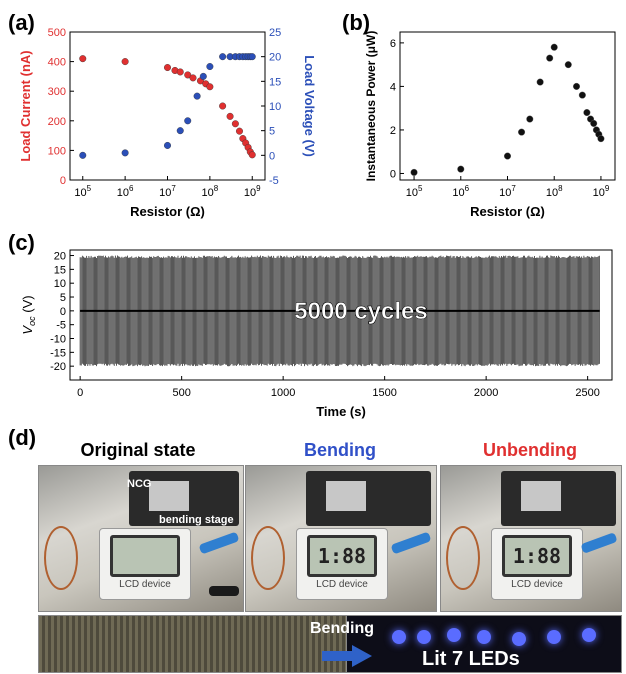  I want to click on y-left-tick-label: 400, so click(57, 63).